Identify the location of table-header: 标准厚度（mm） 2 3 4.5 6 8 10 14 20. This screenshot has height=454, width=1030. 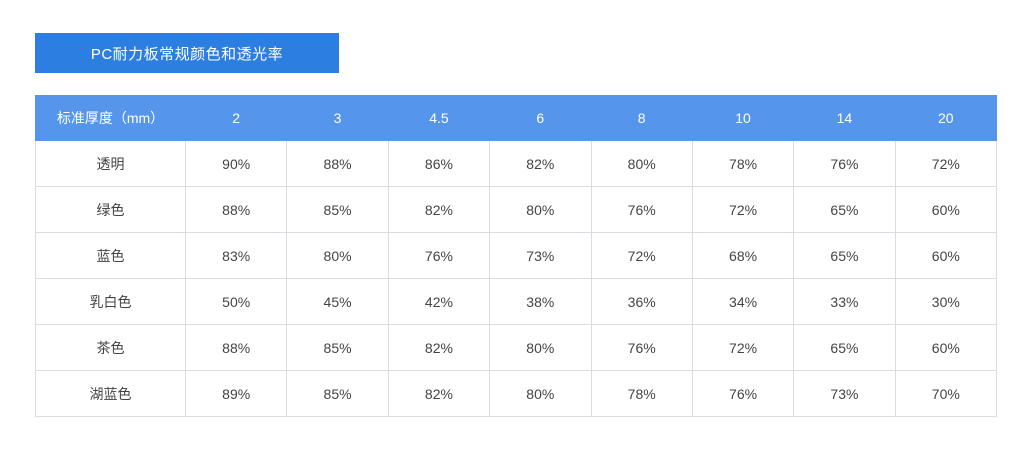
(516, 118).